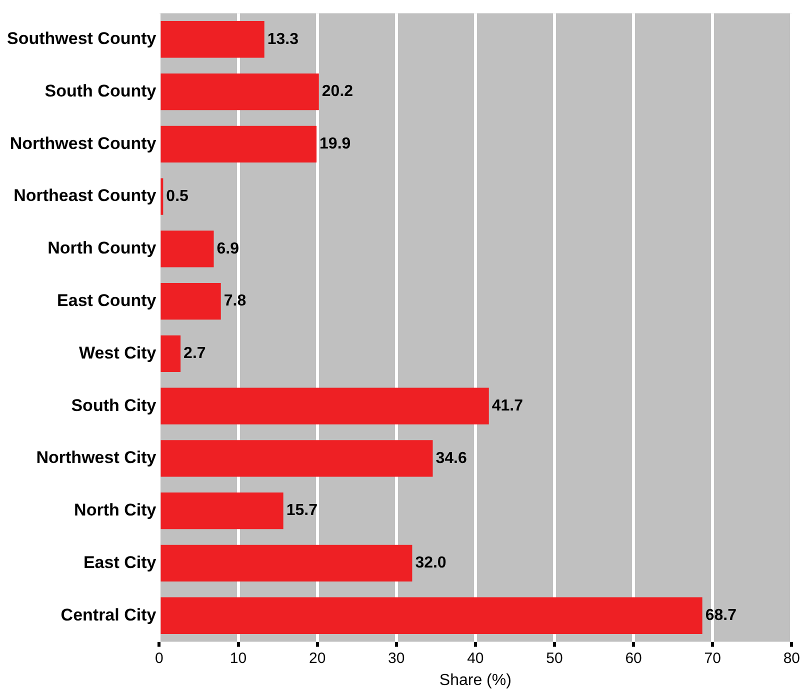 This screenshot has height=694, width=803. I want to click on y-tick-label: West City, so click(118, 352).